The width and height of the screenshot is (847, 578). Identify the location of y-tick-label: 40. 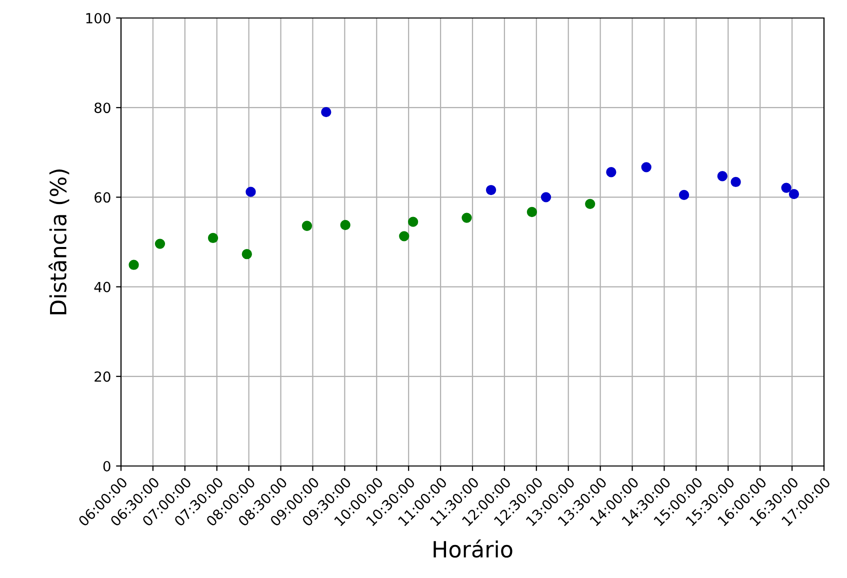
(102, 287).